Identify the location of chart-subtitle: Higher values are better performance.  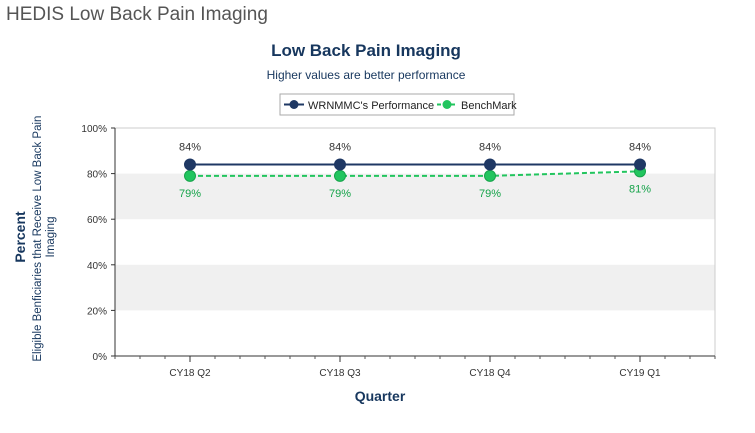
(366, 75).